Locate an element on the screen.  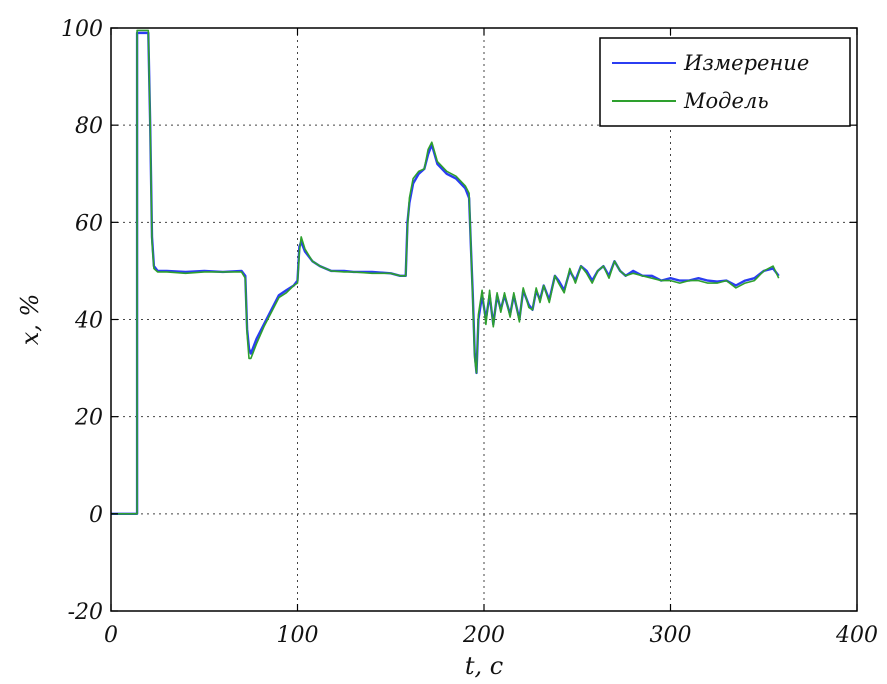
y-tick-label: 60 is located at coordinates (89, 223).